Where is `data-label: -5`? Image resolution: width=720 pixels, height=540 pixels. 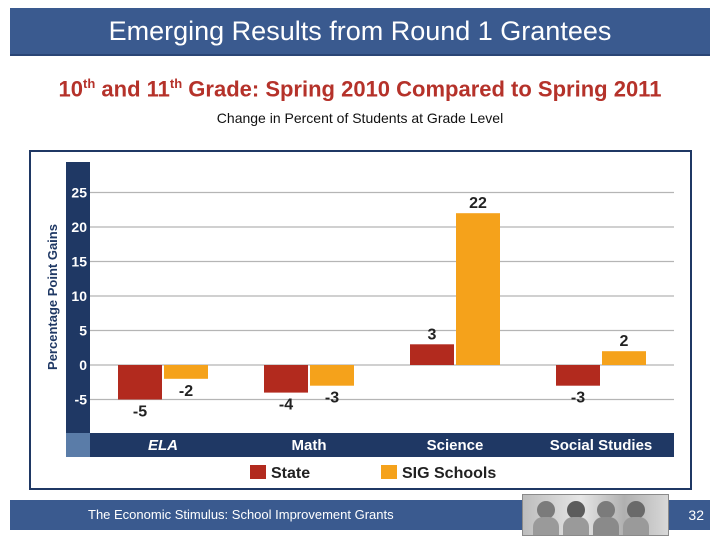
data-label: -5 is located at coordinates (140, 412).